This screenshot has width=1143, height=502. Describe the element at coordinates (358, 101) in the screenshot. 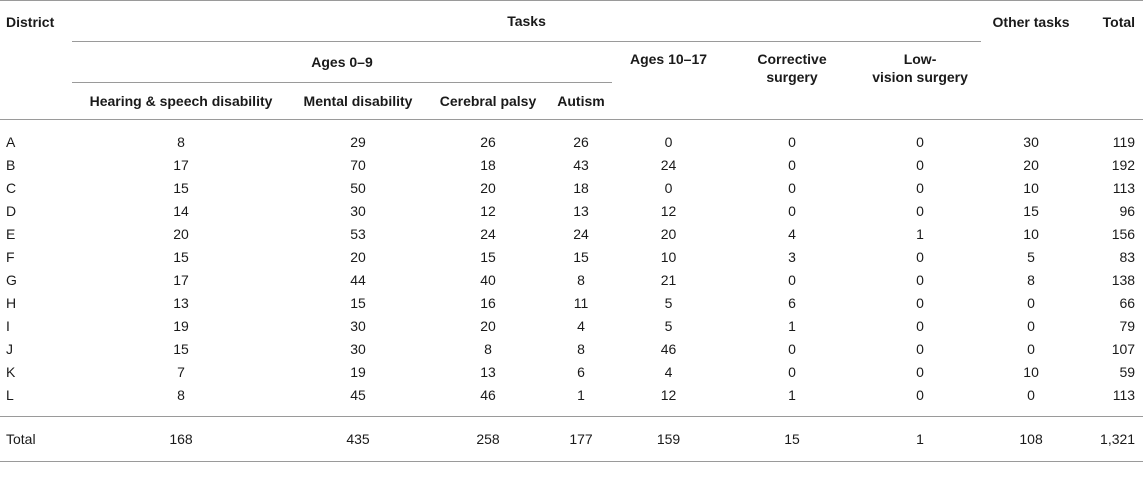

I see `header-mental-disability: Mental disability` at that location.